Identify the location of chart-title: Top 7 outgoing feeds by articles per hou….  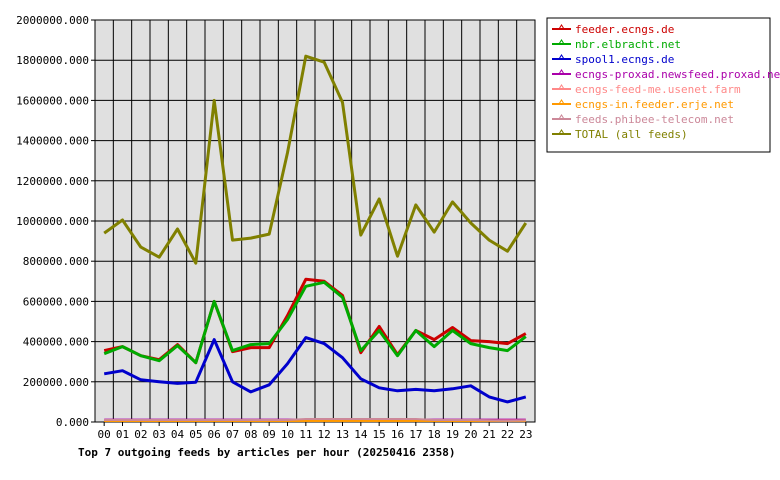
(267, 452).